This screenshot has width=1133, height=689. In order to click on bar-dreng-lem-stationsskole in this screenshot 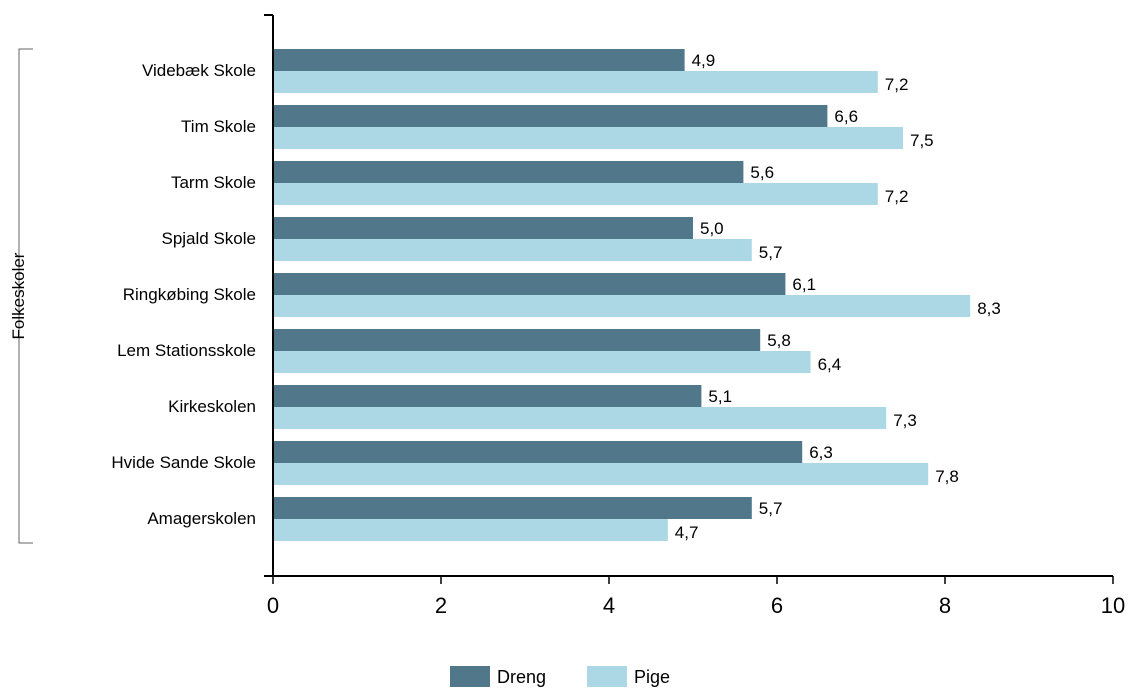, I will do `click(517, 340)`.